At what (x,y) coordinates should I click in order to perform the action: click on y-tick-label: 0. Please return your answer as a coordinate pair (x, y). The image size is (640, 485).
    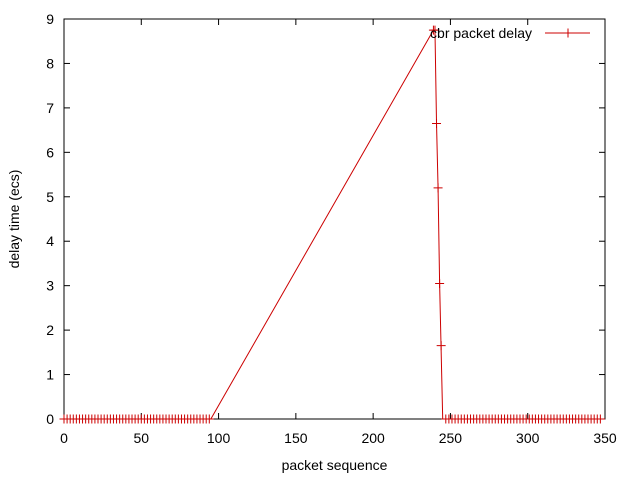
    Looking at the image, I should click on (50, 419).